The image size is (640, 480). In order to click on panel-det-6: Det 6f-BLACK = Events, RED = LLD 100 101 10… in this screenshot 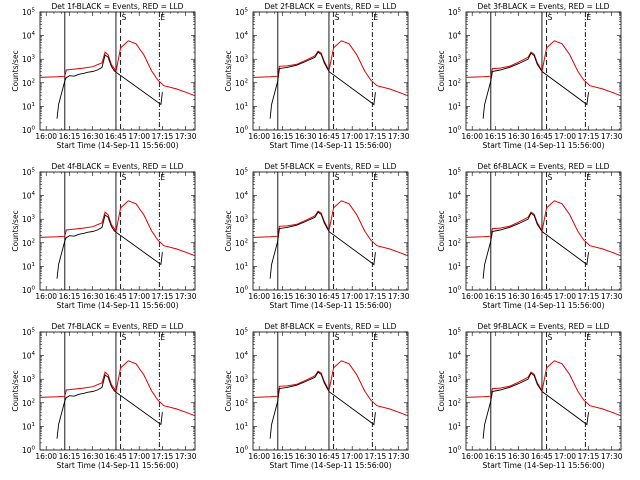, I will do `click(530, 236)`.